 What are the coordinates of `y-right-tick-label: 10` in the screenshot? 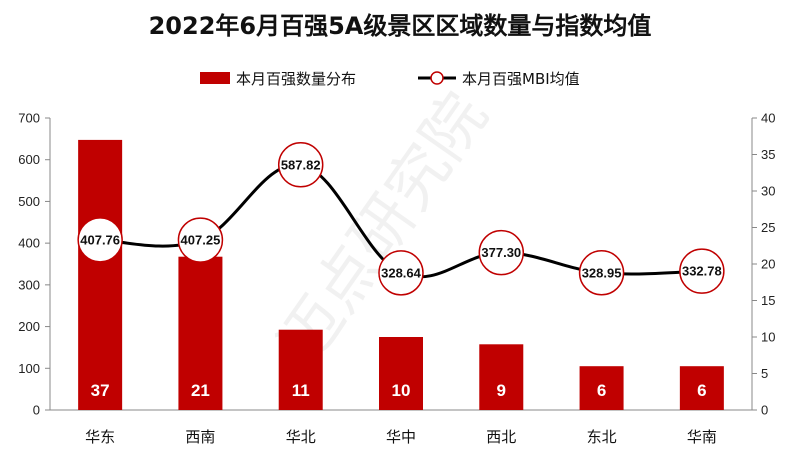 It's located at (768, 337).